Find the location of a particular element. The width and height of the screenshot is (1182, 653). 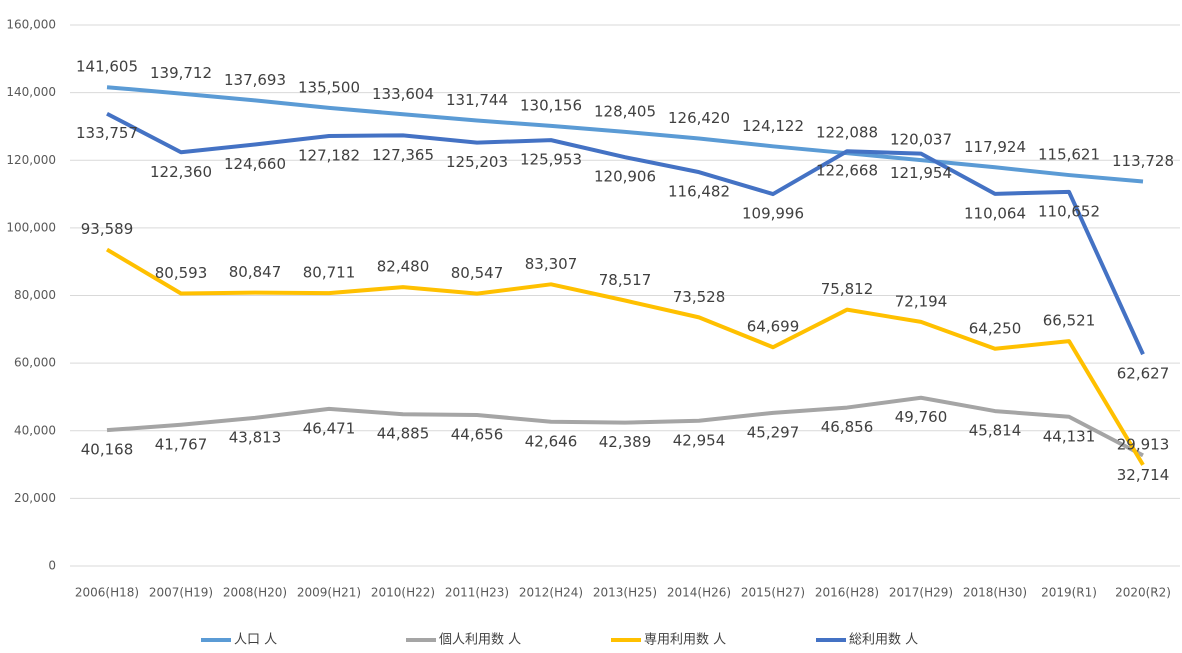

data-label: 133,757 is located at coordinates (107, 133).